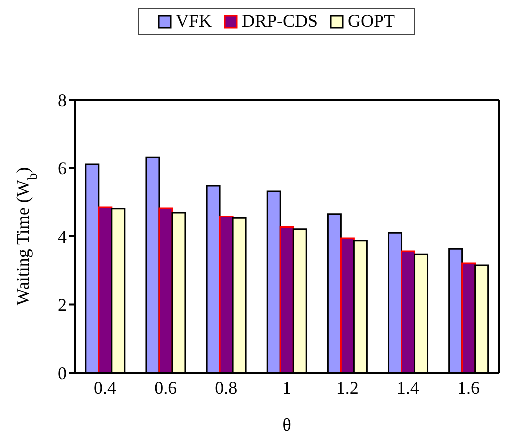 This screenshot has height=445, width=517. I want to click on x-axis-title: θ, so click(287, 425).